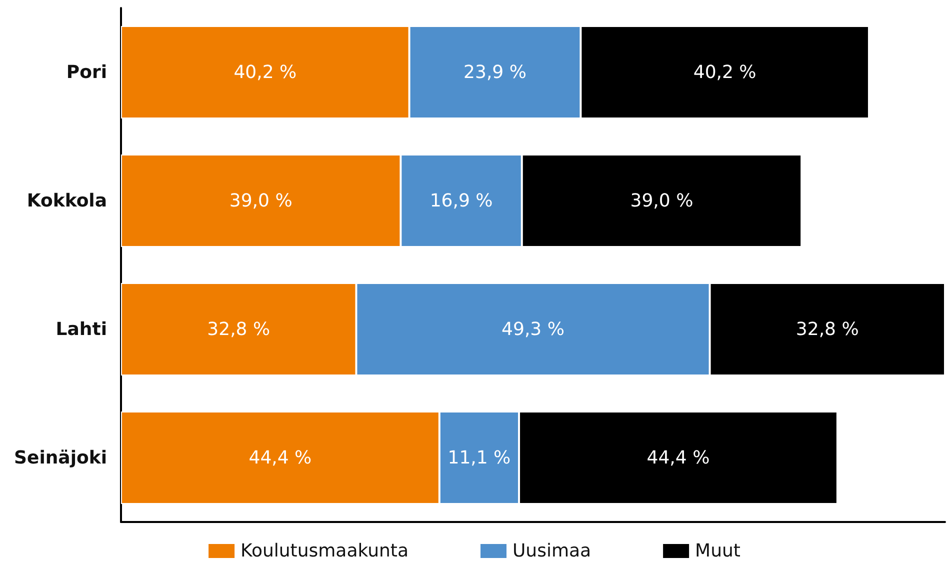 The height and width of the screenshot is (569, 947). Describe the element at coordinates (81, 329) in the screenshot. I see `y-tick-label: Lahti` at that location.